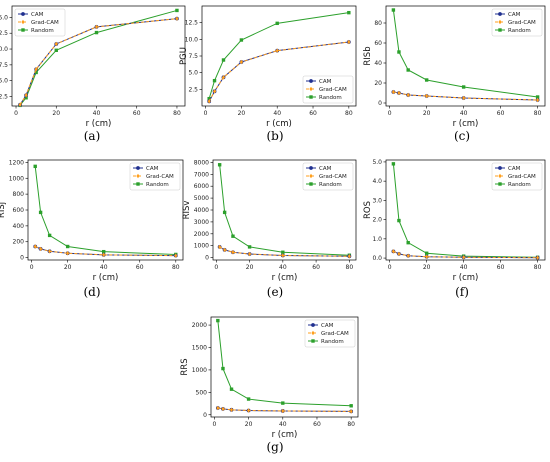 The image size is (550, 462). Describe the element at coordinates (199, 347) in the screenshot. I see `y-tick-label: 1500` at that location.